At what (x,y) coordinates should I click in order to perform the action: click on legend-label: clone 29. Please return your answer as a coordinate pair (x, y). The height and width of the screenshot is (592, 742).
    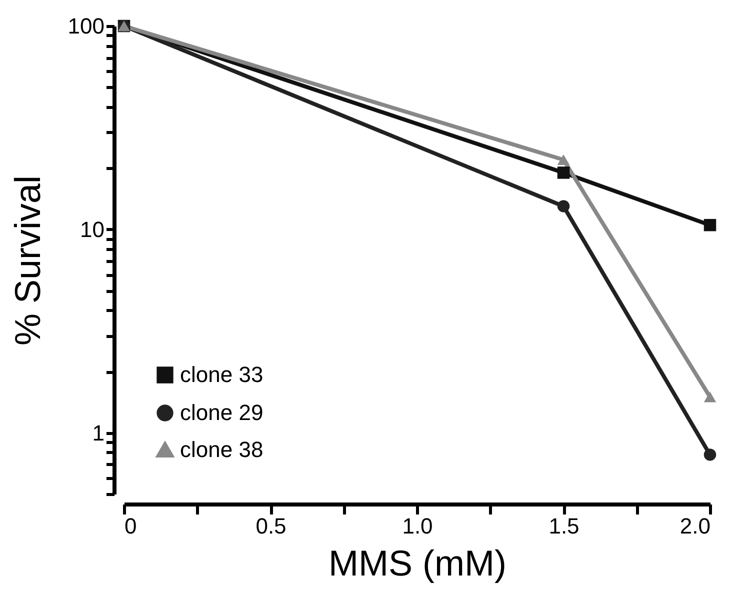
    Looking at the image, I should click on (222, 412).